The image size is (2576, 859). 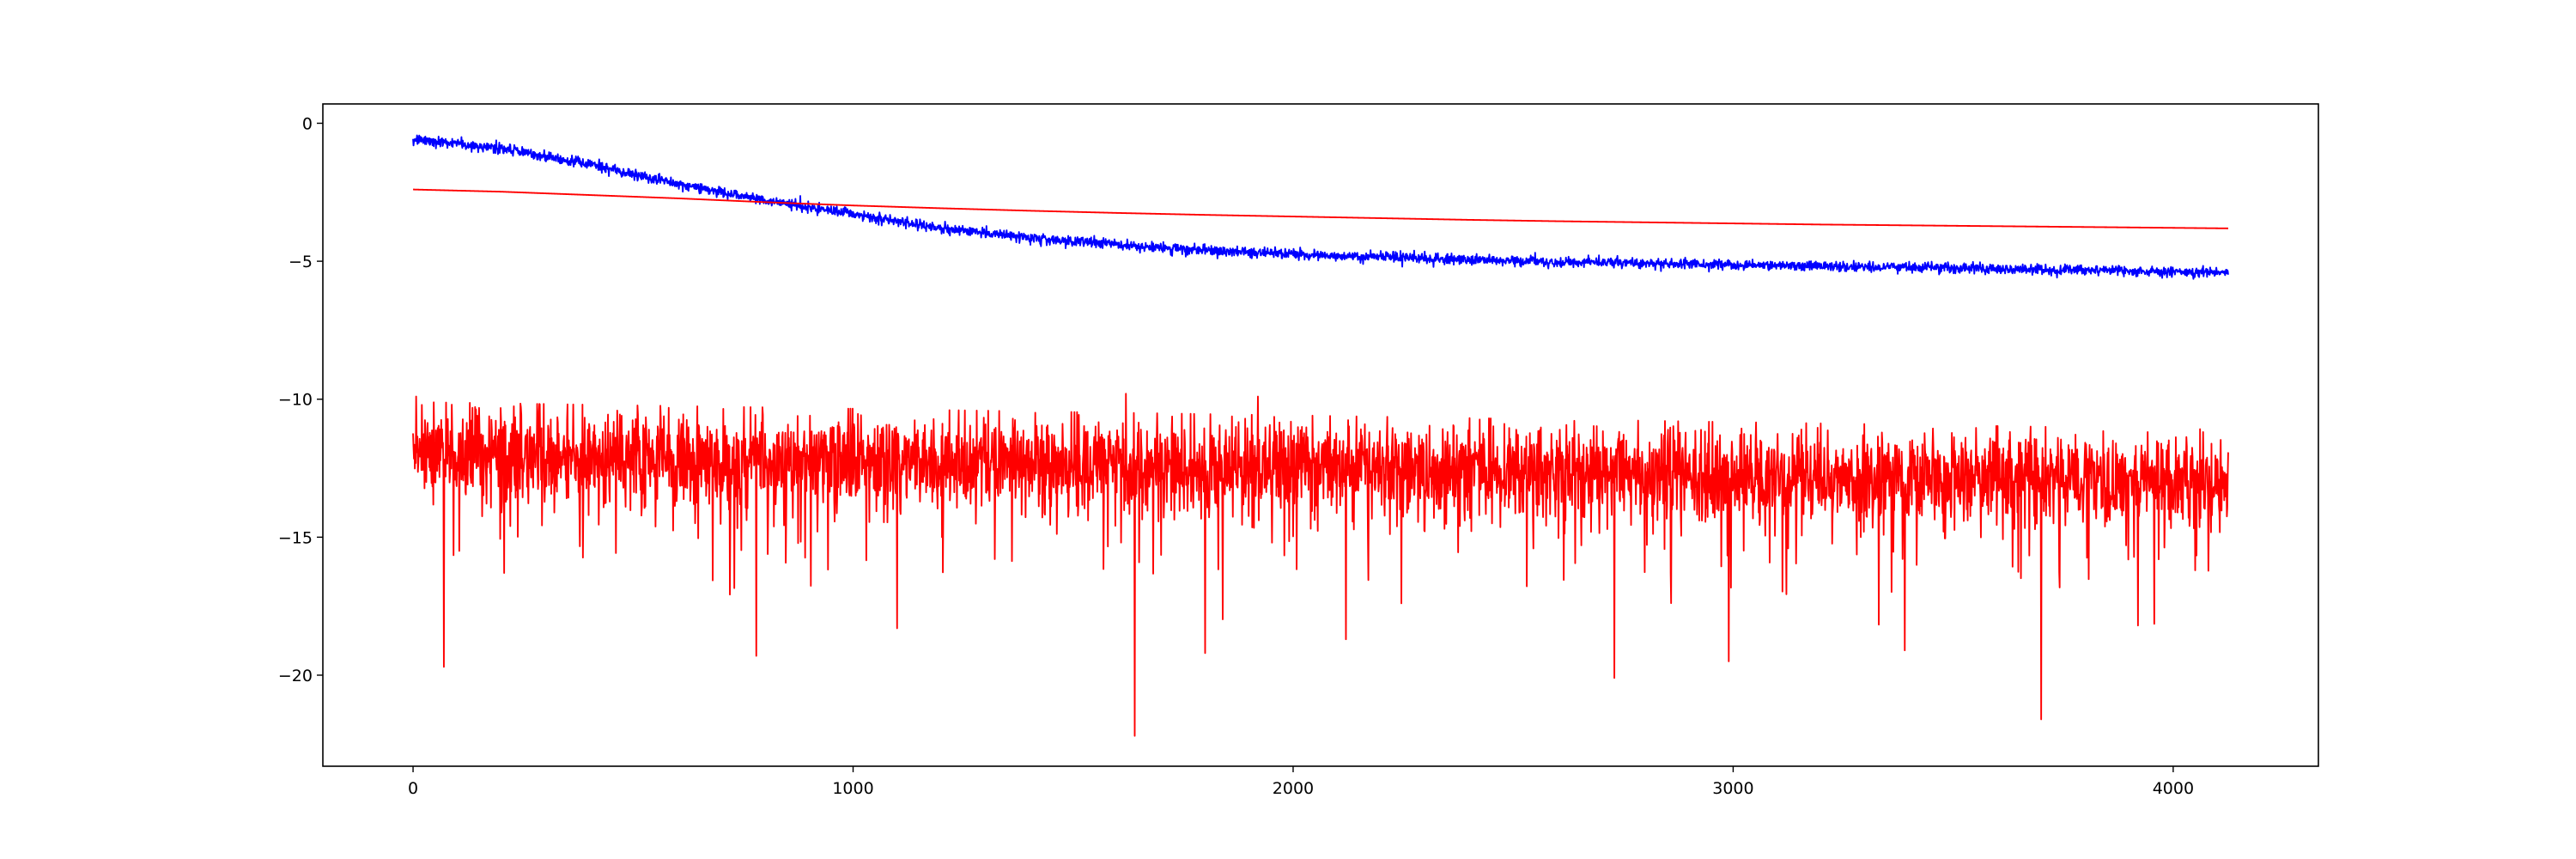 I want to click on y-tick-label: 0, so click(x=307, y=124).